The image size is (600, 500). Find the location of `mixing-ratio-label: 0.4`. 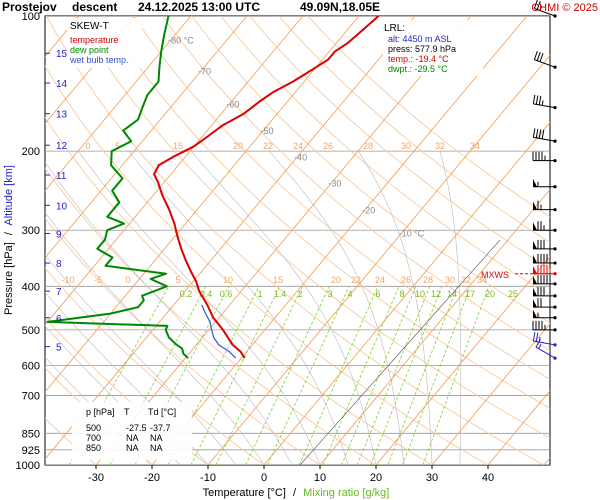

mixing-ratio-label: 0.4 is located at coordinates (206, 294).